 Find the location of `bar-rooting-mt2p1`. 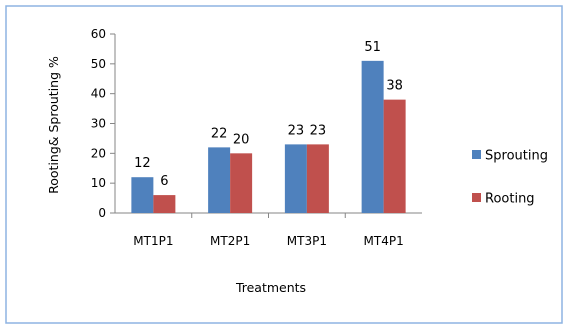

bar-rooting-mt2p1 is located at coordinates (241, 183).